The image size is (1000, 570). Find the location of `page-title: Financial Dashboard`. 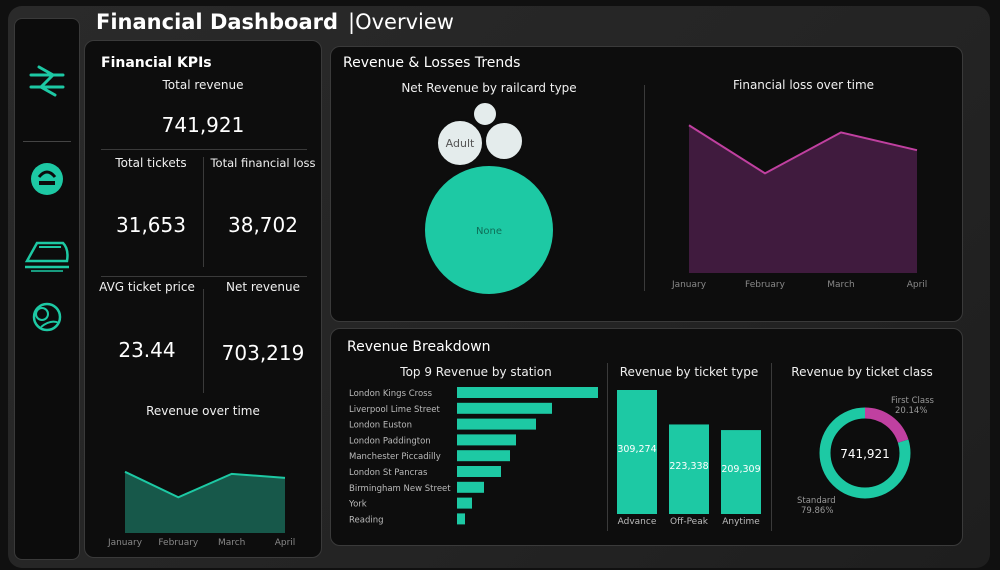

page-title: Financial Dashboard is located at coordinates (217, 22).